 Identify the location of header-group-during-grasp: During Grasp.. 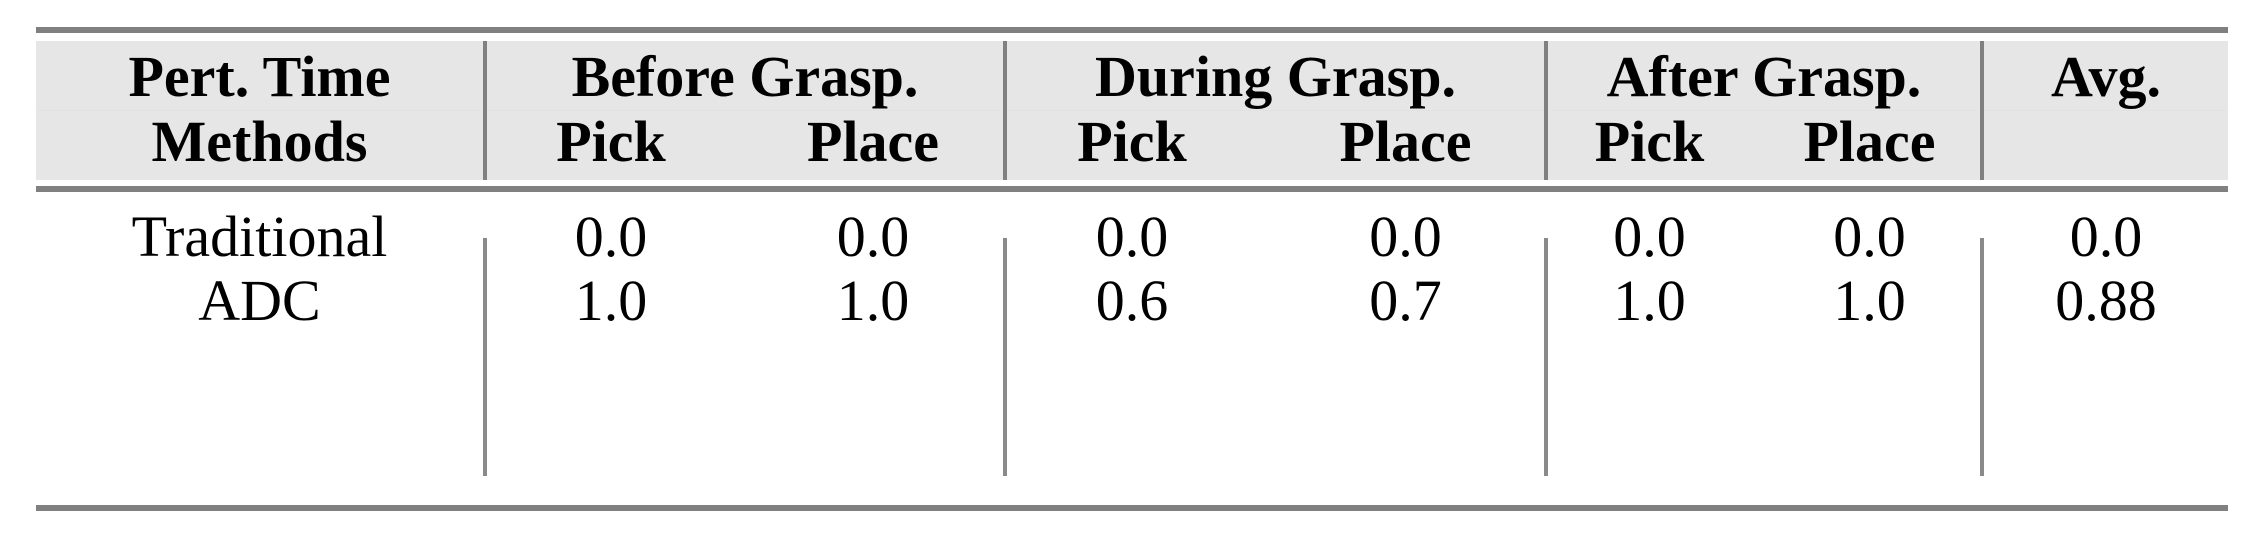
(1275, 76).